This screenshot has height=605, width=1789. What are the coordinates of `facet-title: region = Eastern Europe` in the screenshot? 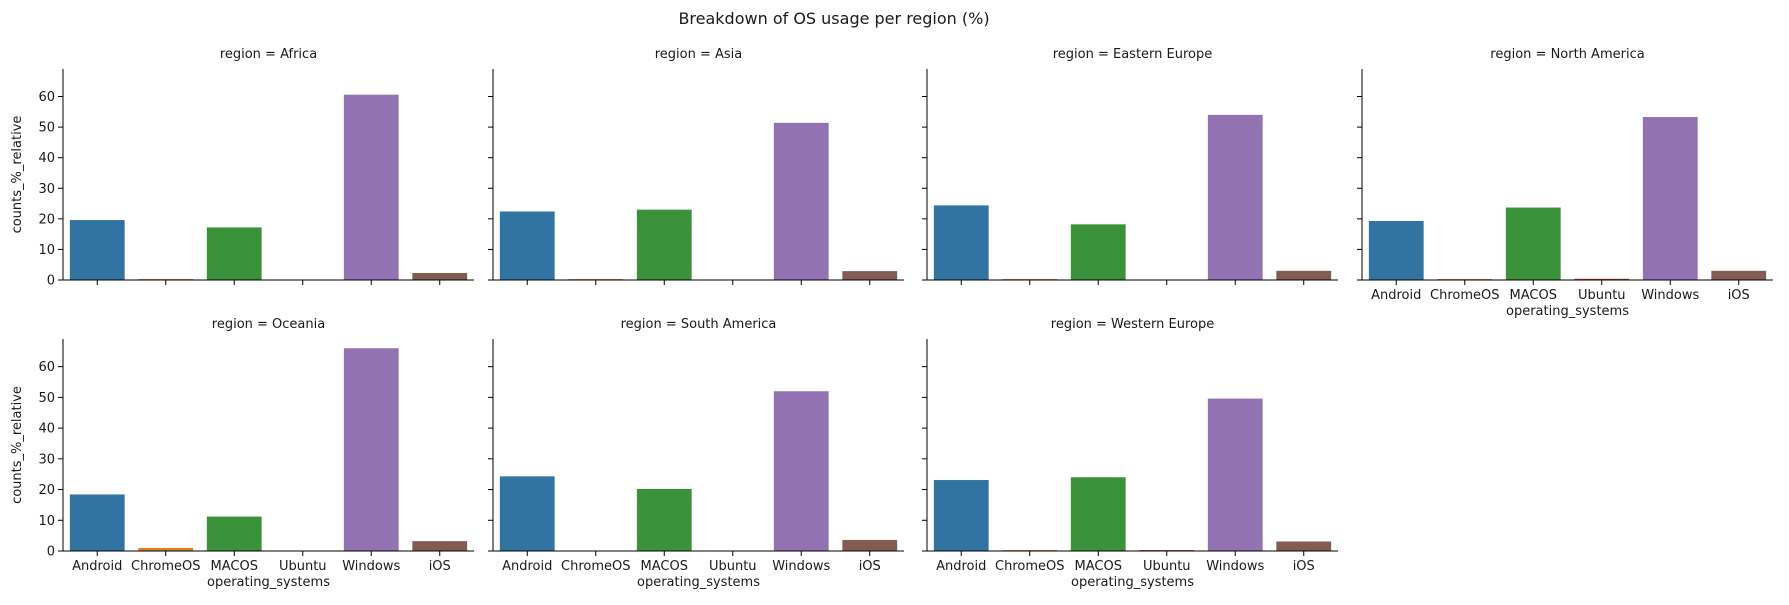 It's located at (1133, 54).